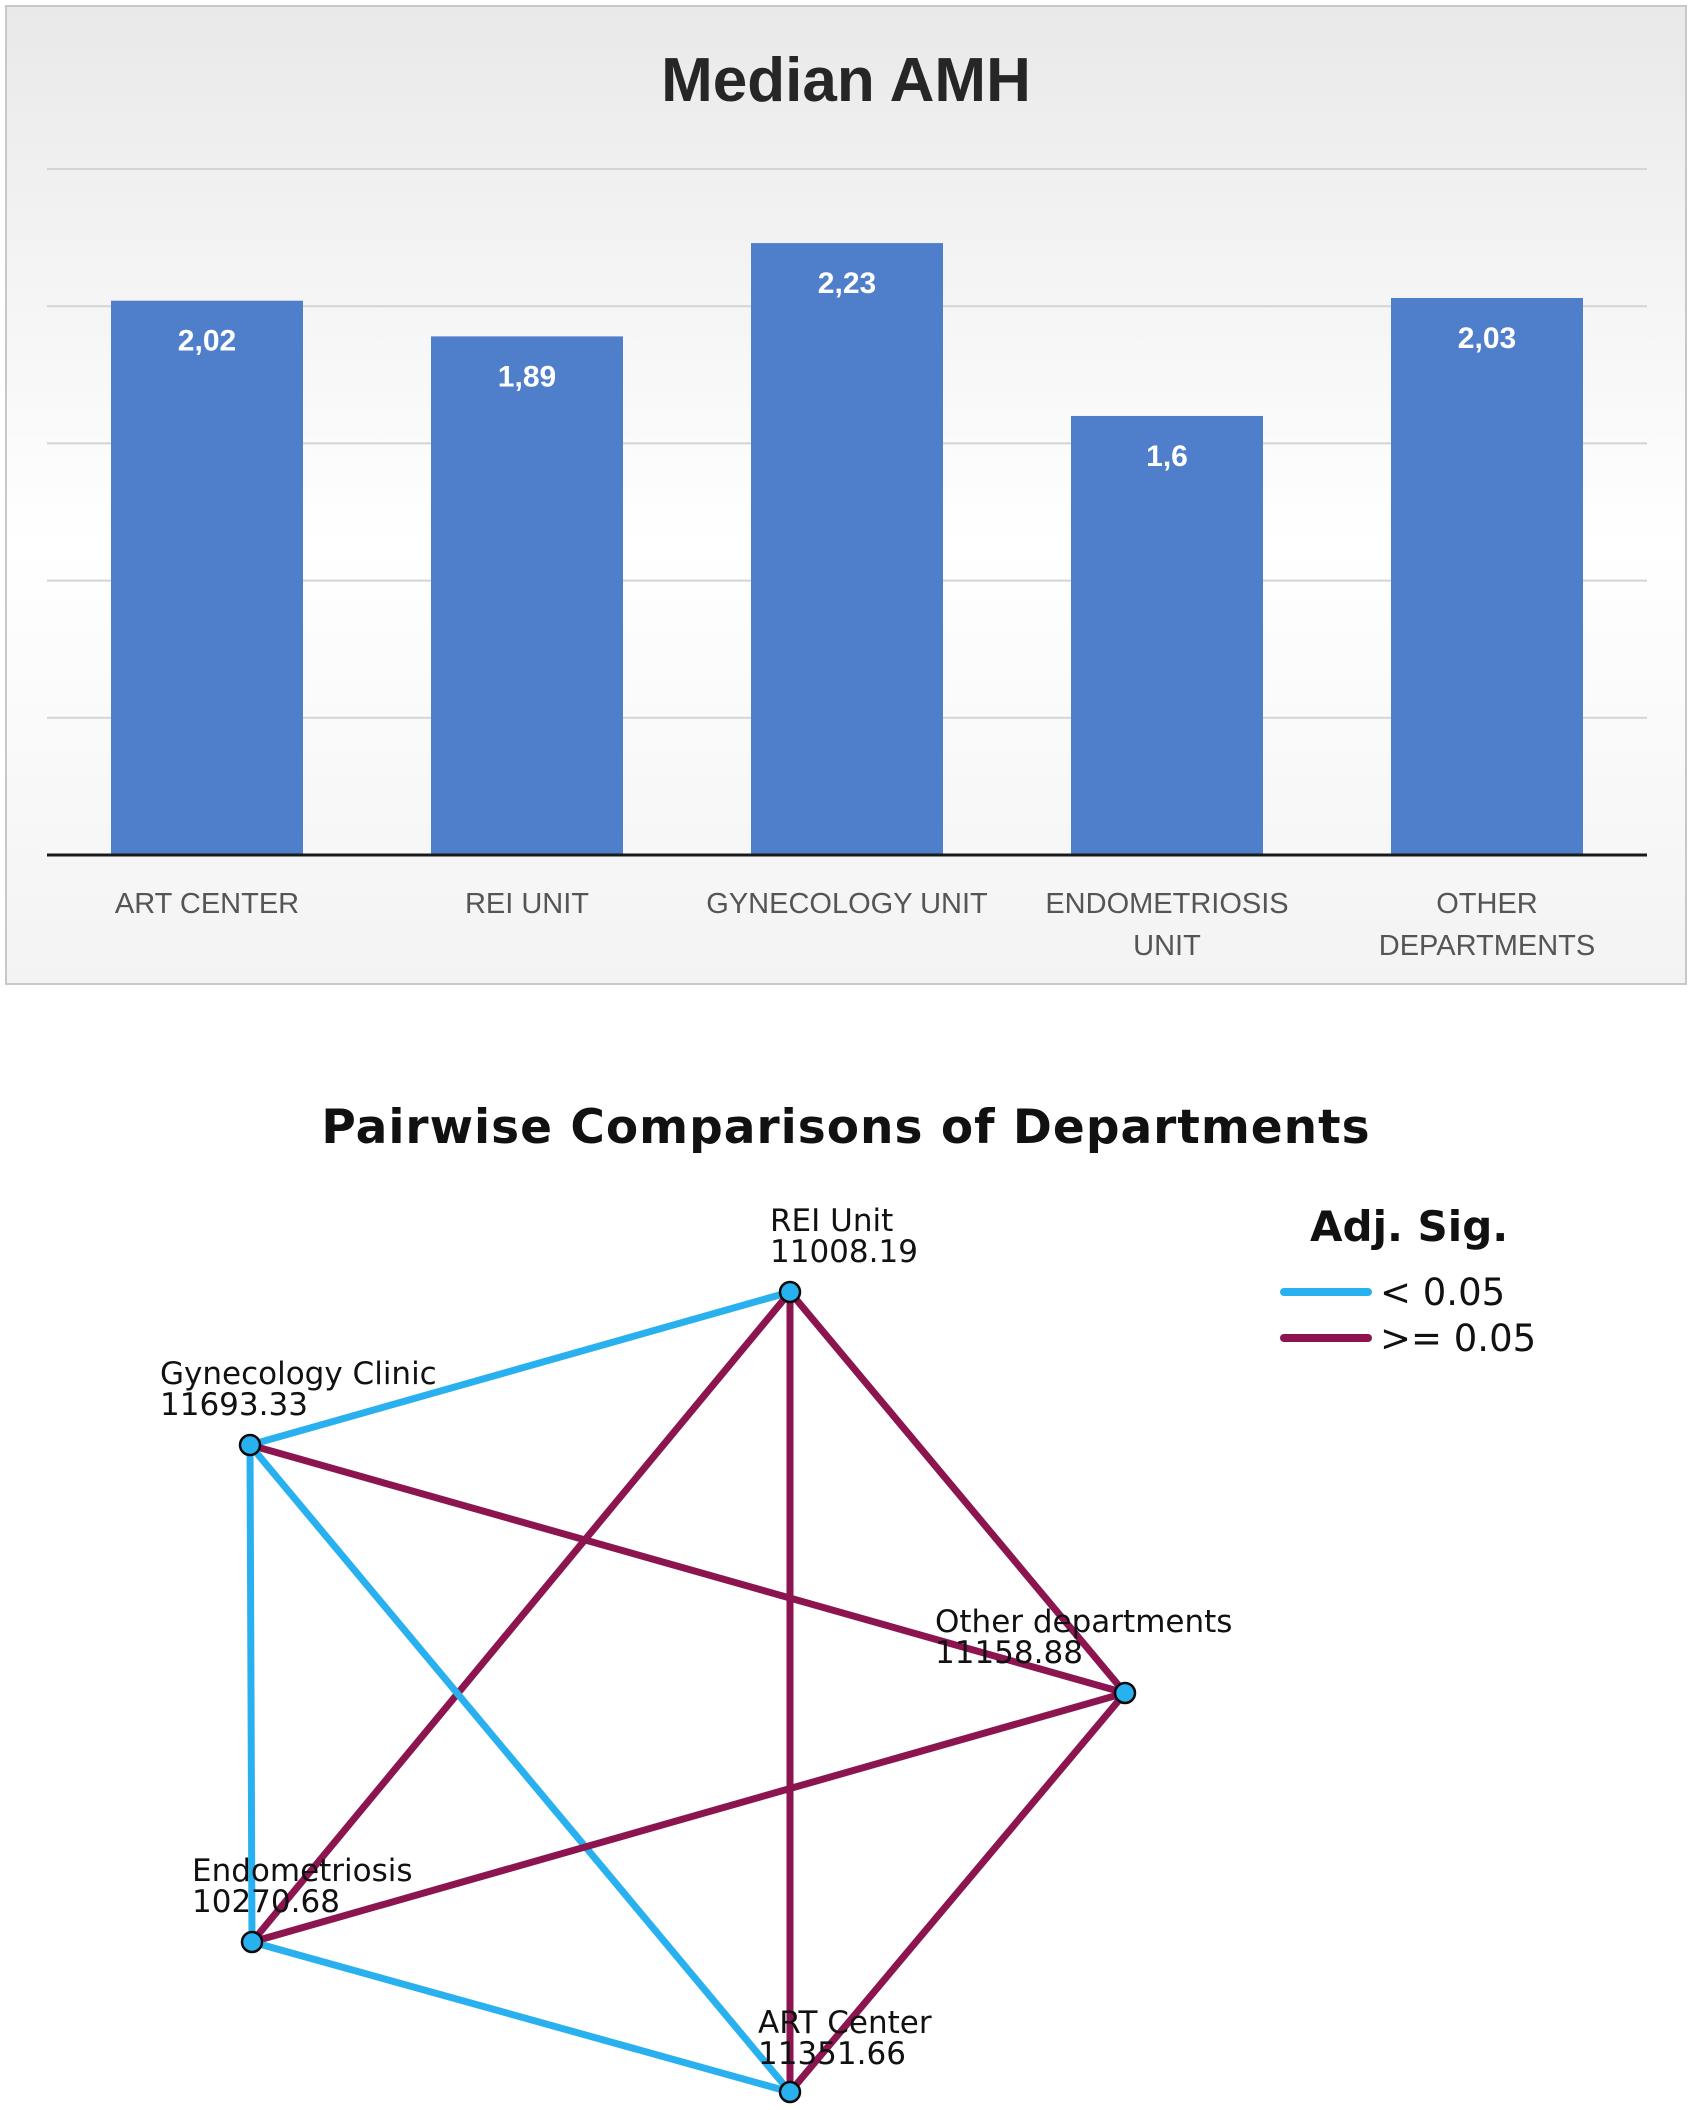 The image size is (1692, 2110). Describe the element at coordinates (1458, 1338) in the screenshot. I see `legend-label-not-significant: >= 0.05` at that location.